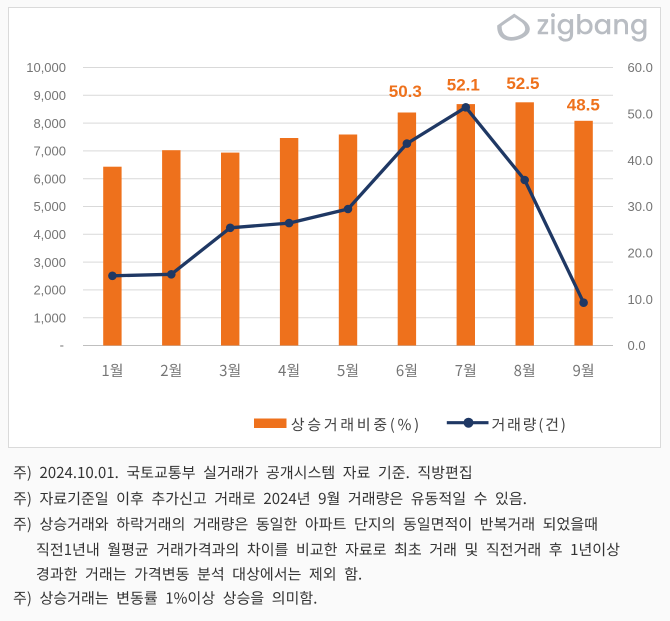 This screenshot has width=670, height=621. Describe the element at coordinates (640, 206) in the screenshot. I see `svg-text: 30.0` at that location.